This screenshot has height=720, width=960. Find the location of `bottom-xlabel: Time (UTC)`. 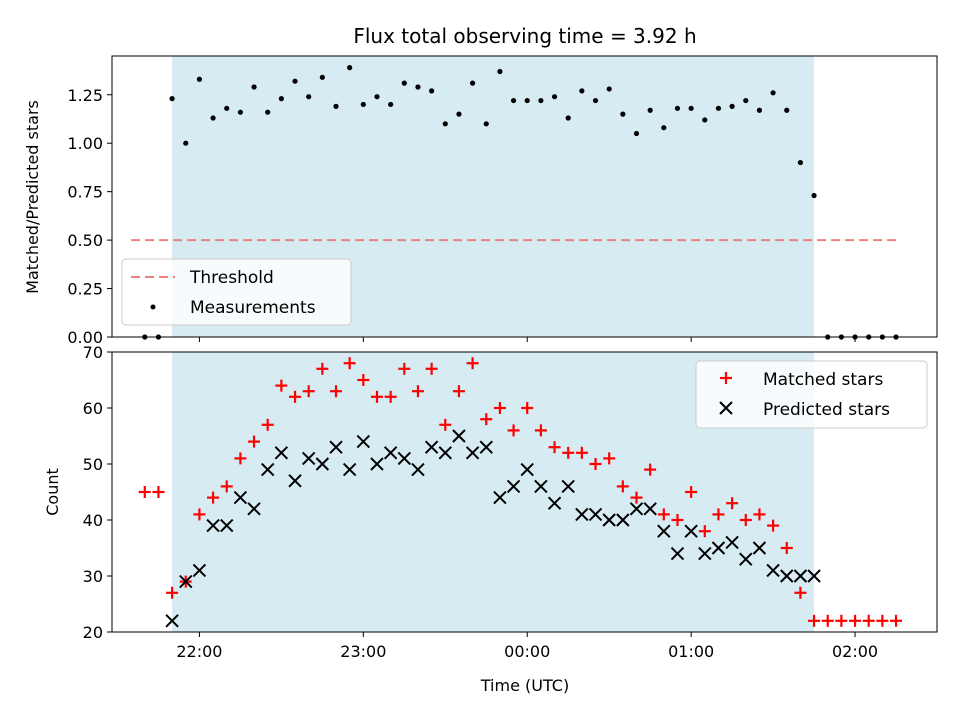

bottom-xlabel: Time (UTC) is located at coordinates (524, 685).